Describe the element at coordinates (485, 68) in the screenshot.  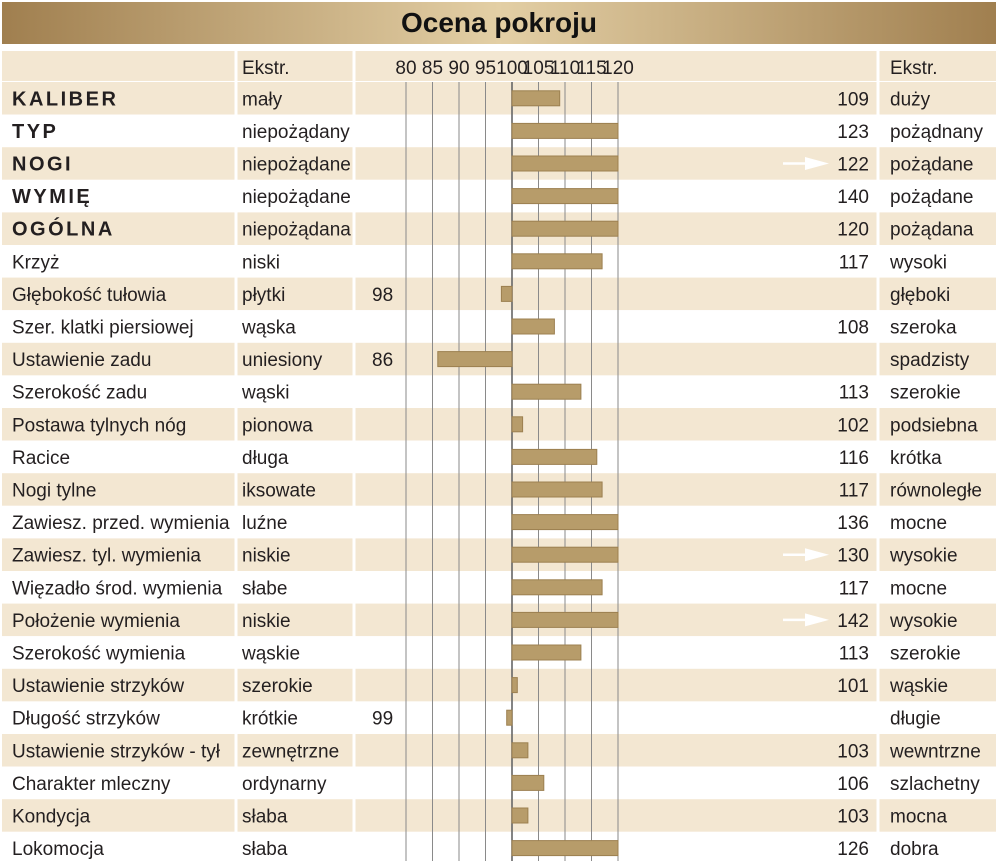
I see `x-tick-label: 95` at that location.